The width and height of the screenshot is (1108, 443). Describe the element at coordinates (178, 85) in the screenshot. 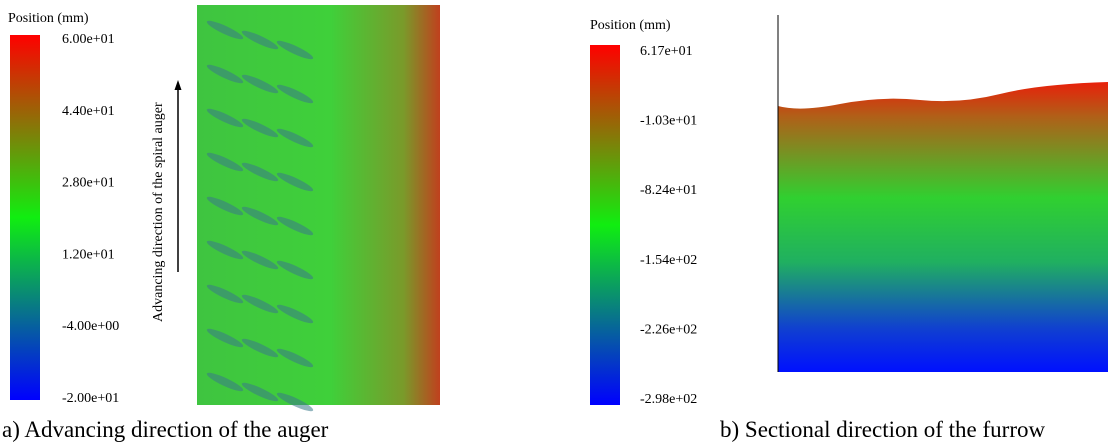

I see `arrow-head` at that location.